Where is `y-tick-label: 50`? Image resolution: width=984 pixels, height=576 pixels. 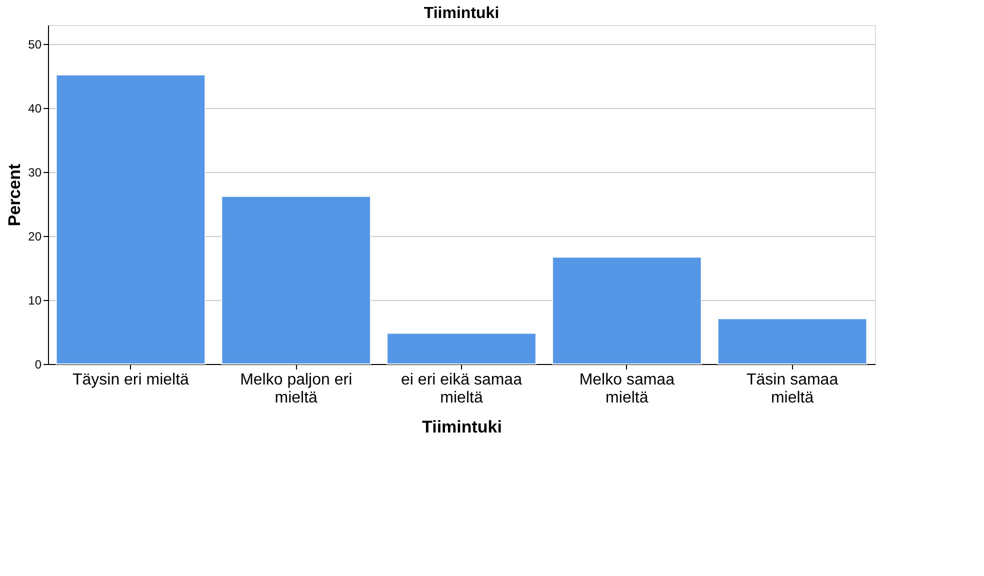 y-tick-label: 50 is located at coordinates (35, 45).